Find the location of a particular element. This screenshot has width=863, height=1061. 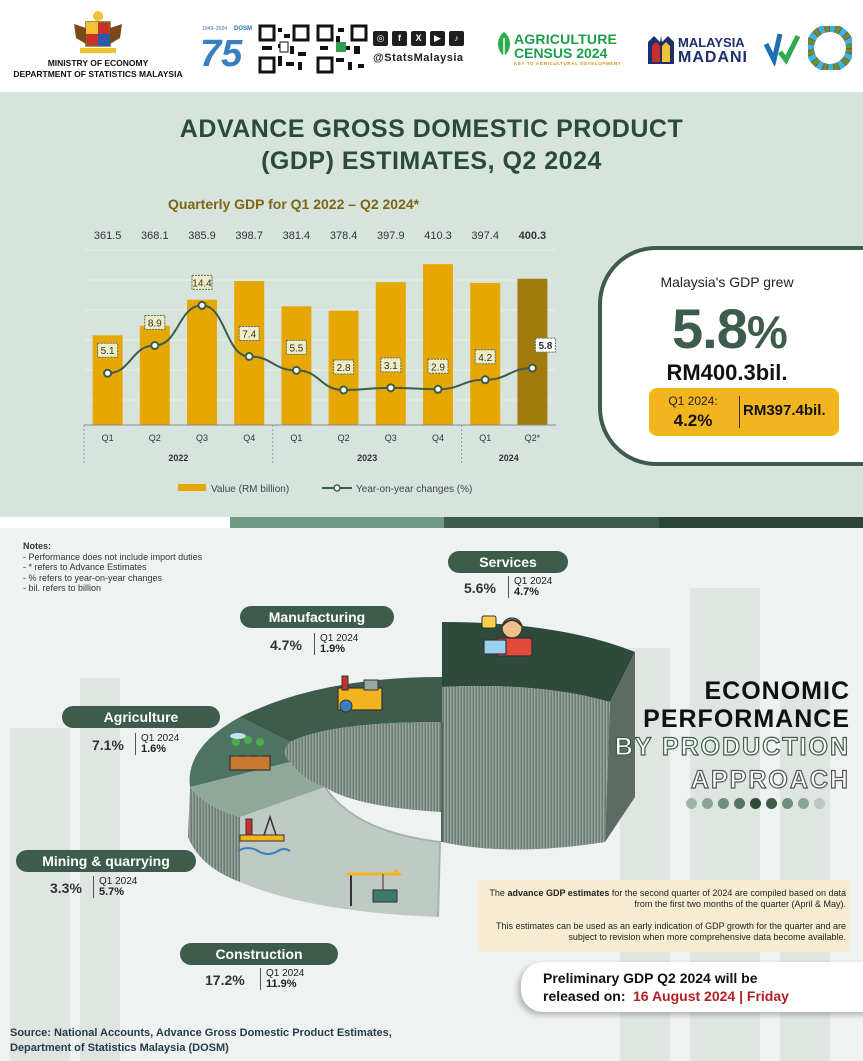

line-label: 3.1 is located at coordinates (391, 366).